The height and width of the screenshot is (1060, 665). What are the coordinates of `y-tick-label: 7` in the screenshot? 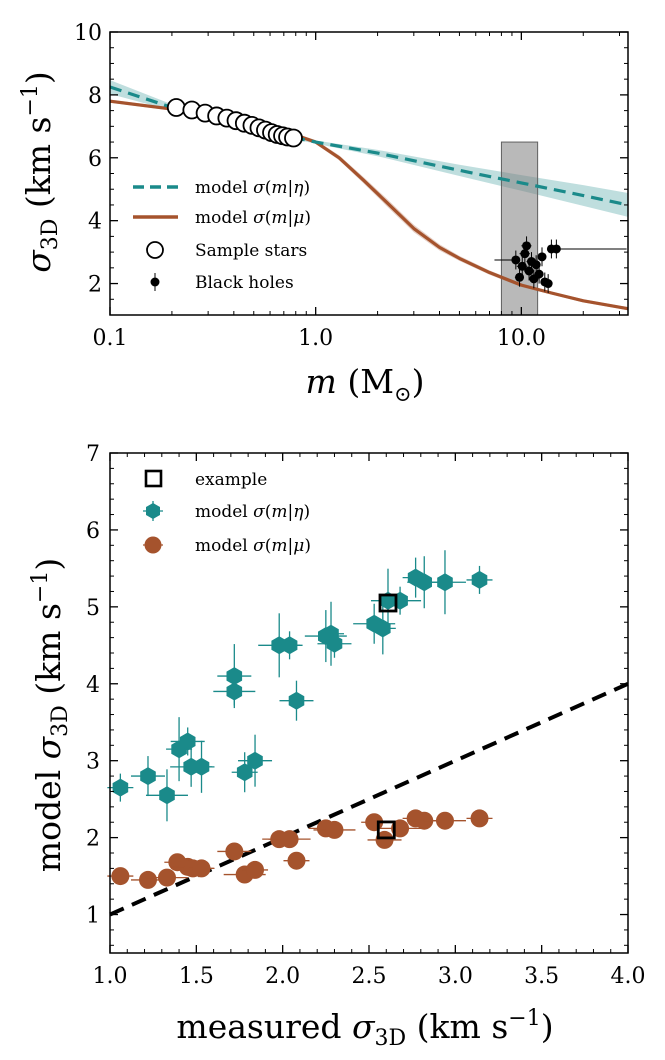 It's located at (93, 454).